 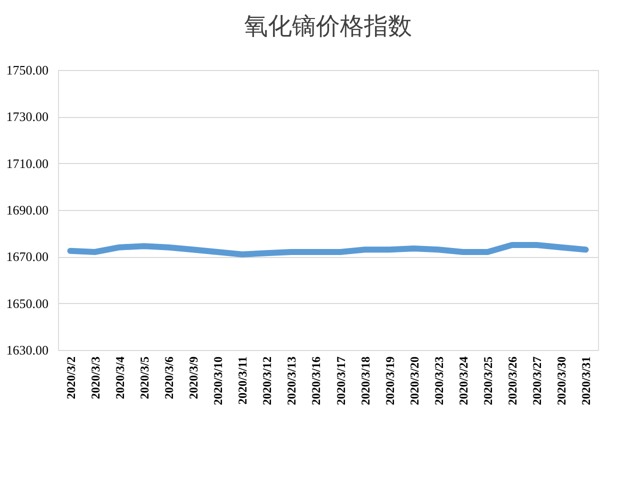 I want to click on x-tick-label: 2020/3/11, so click(x=243, y=380).